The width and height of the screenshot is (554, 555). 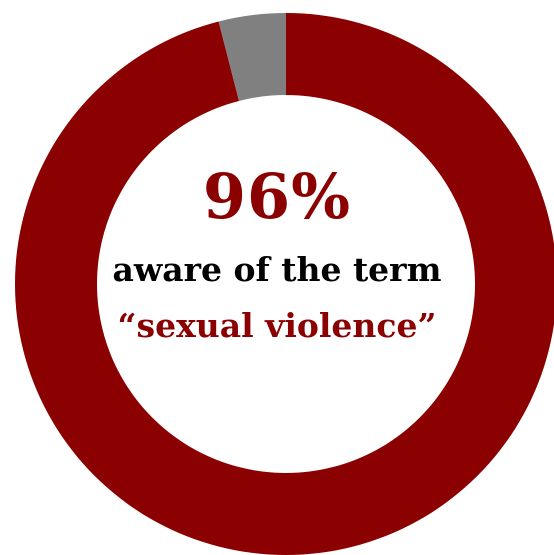 I want to click on center-caption-line2: “sexual violence”, so click(x=277, y=325).